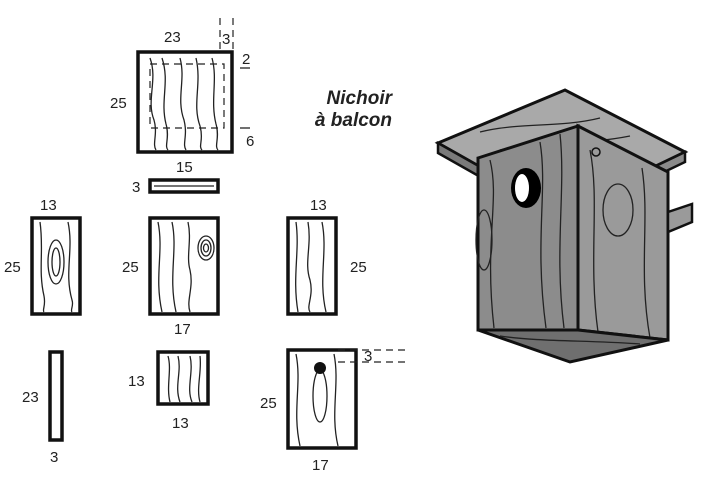 The image size is (707, 483). Describe the element at coordinates (268, 403) in the screenshot. I see `front-height-label: 25` at that location.